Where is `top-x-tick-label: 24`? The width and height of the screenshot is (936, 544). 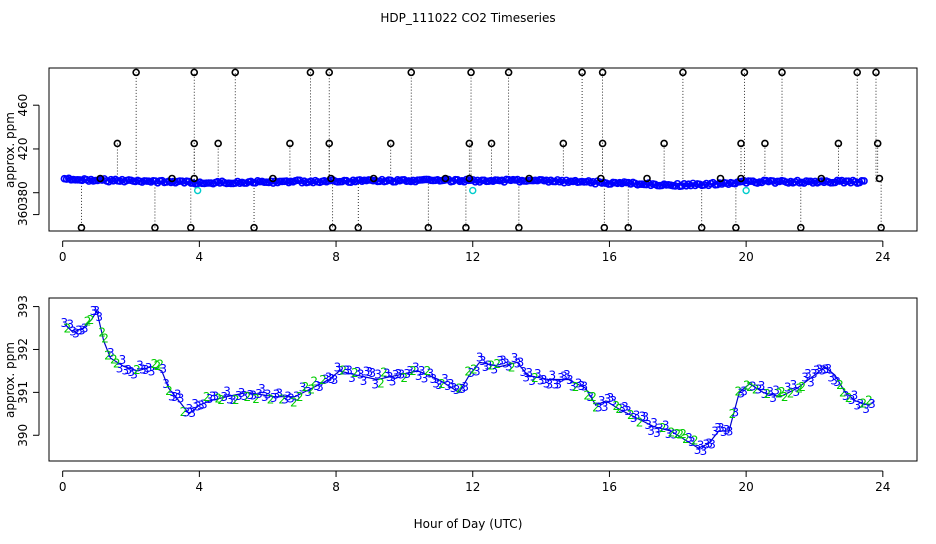
top-x-tick-label: 24 is located at coordinates (882, 257).